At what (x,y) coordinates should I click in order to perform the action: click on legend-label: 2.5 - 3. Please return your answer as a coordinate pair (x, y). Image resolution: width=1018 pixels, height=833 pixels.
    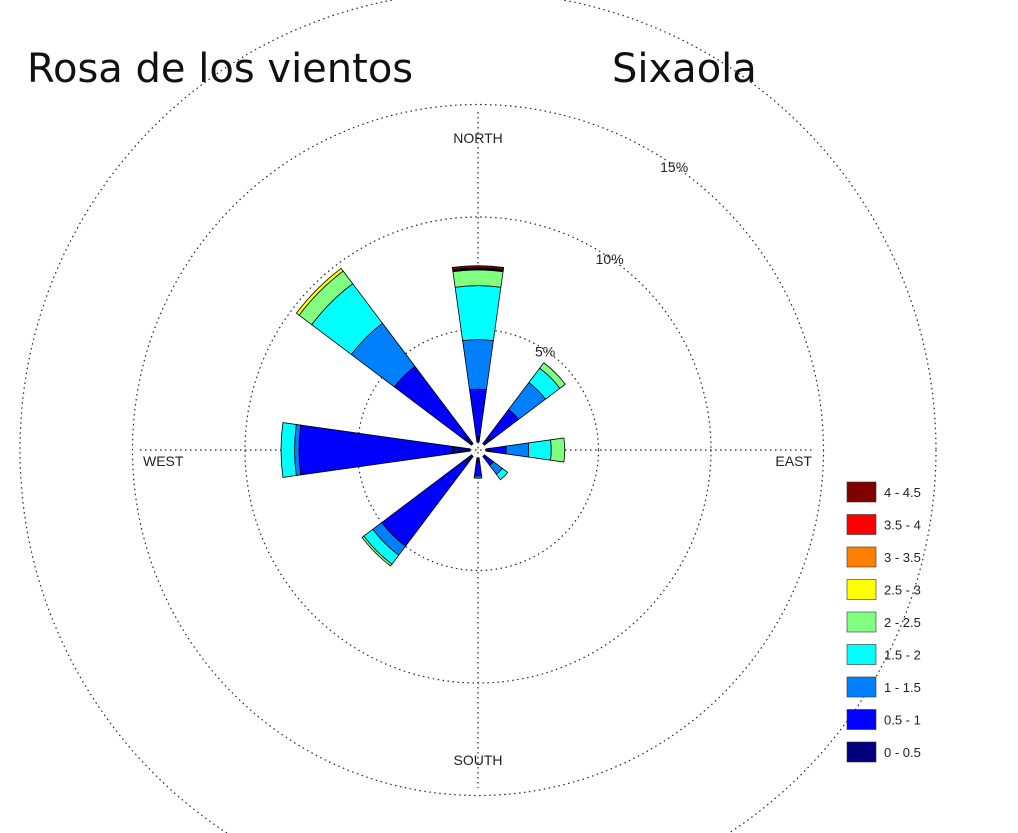
    Looking at the image, I should click on (902, 590).